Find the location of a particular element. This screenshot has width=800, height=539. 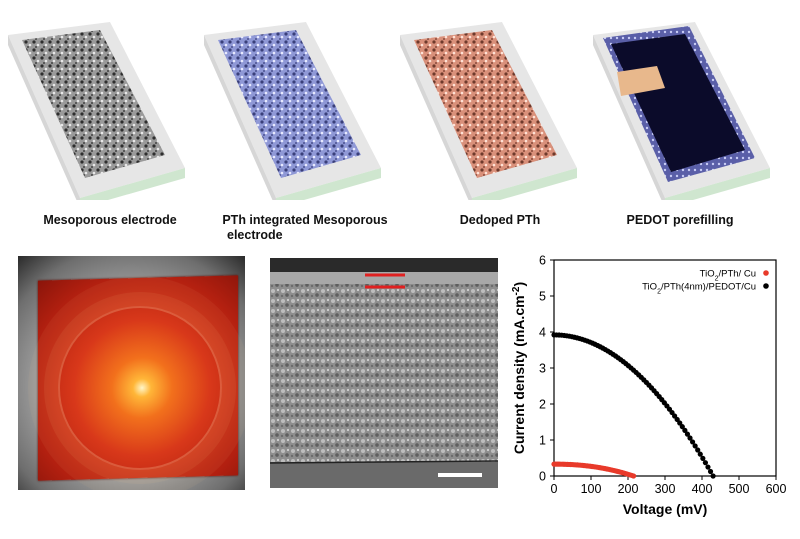

caption-mesoporous-electrode: Mesoporous electrode is located at coordinates (110, 220).